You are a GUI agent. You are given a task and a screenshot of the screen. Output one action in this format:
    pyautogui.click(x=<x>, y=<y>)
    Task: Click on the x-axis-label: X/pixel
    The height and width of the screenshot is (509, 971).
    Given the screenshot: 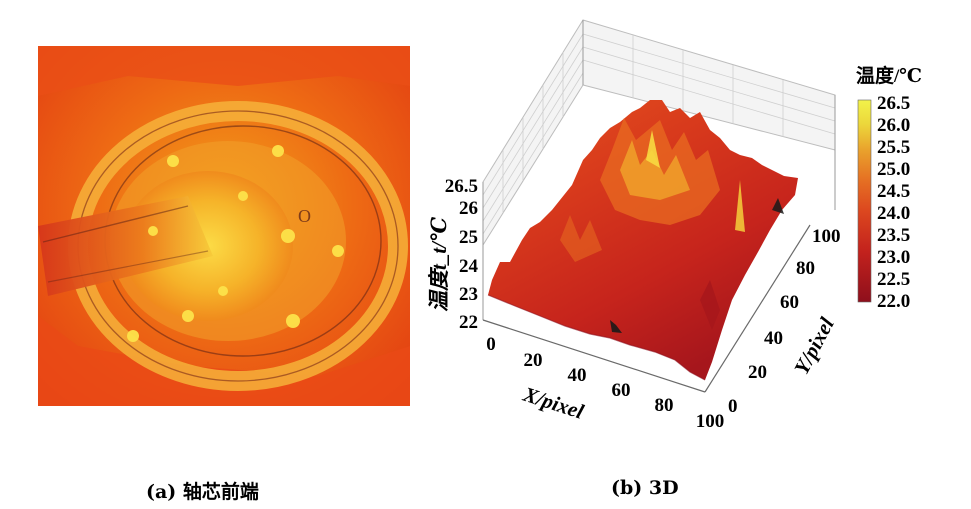 What is the action you would take?
    pyautogui.click(x=553, y=403)
    